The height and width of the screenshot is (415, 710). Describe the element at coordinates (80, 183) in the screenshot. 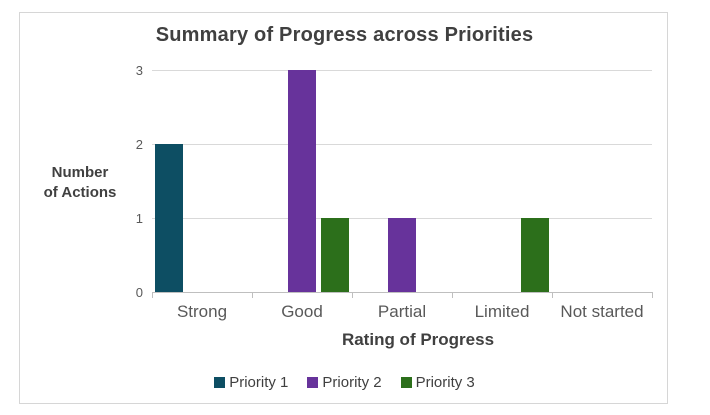

I see `y-axis-title: Number of Actions` at that location.